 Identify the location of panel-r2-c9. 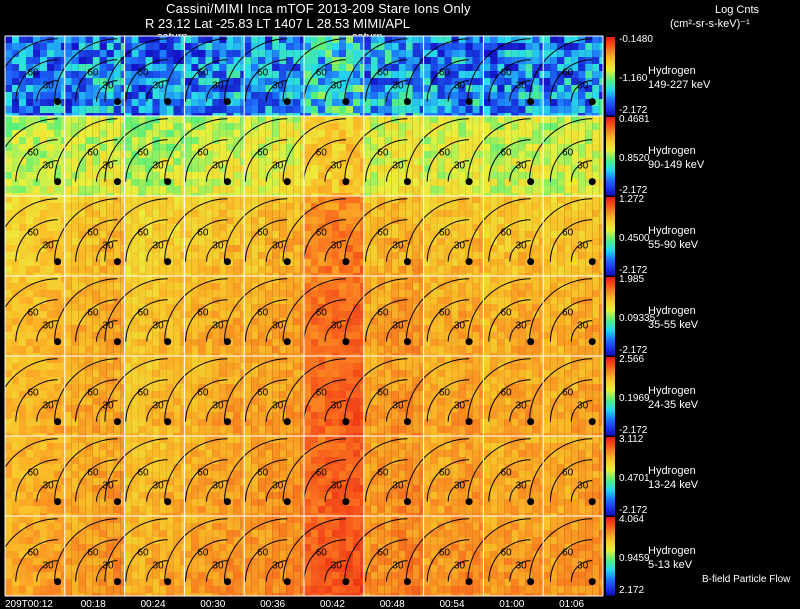
(573, 236).